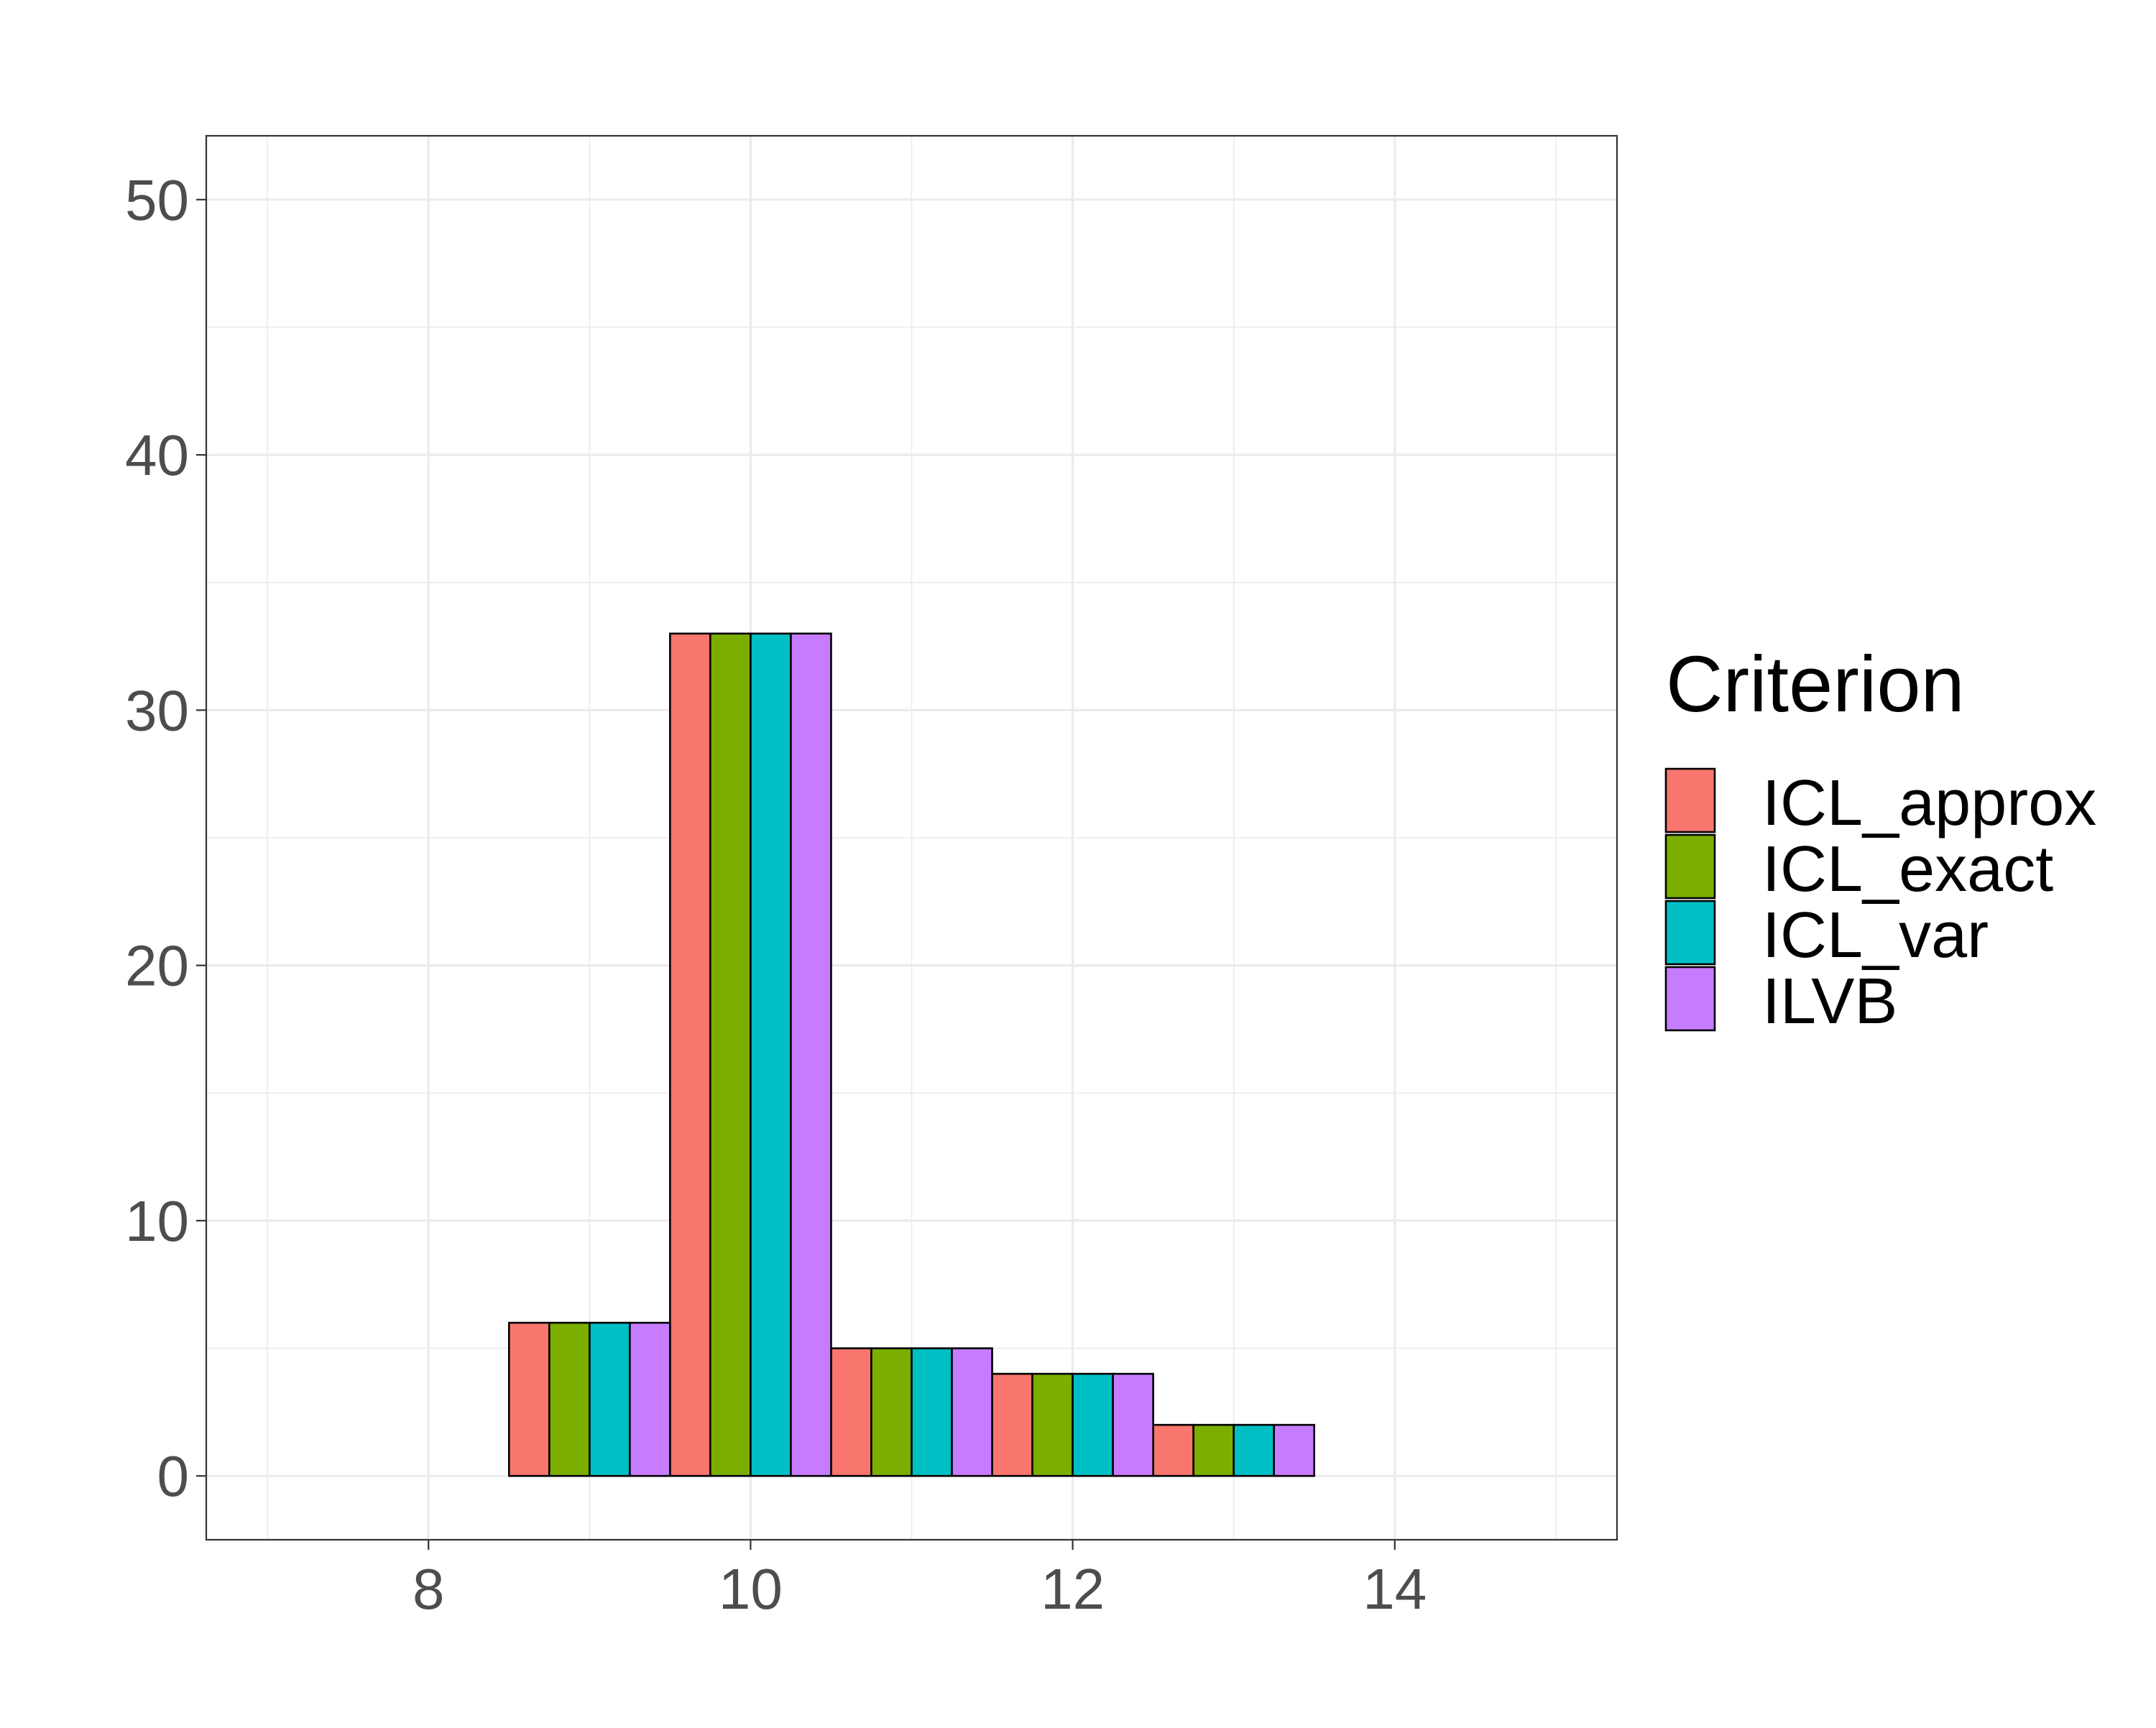 The image size is (2156, 1728). I want to click on legend-key-icl-exact, so click(1690, 866).